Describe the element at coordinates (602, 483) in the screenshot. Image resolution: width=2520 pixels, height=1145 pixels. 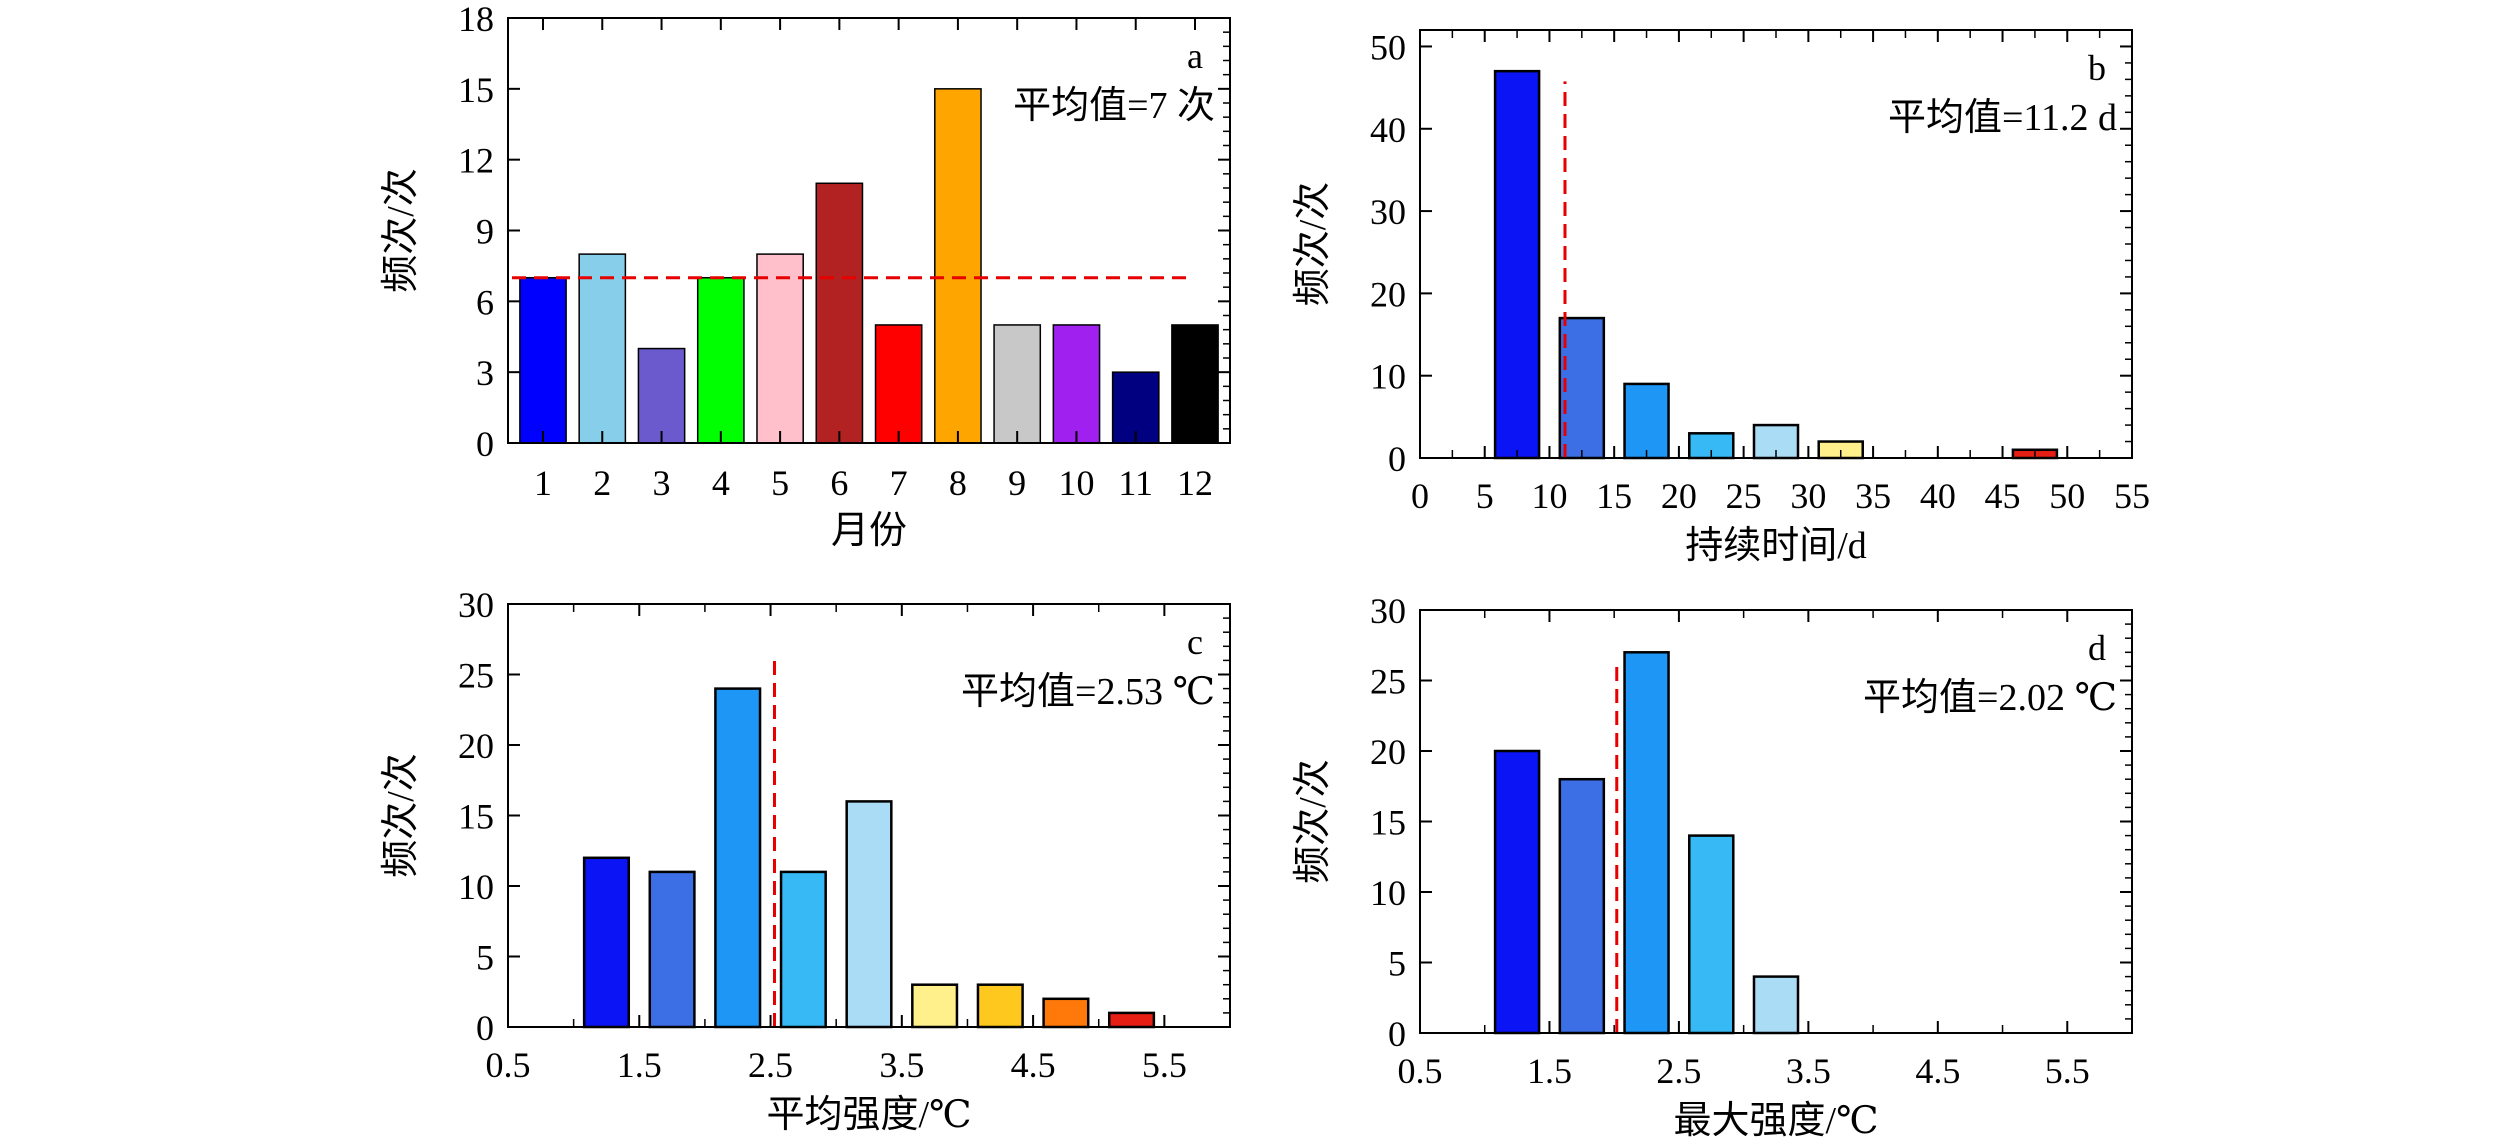
I see `x-tick-label: 2` at that location.